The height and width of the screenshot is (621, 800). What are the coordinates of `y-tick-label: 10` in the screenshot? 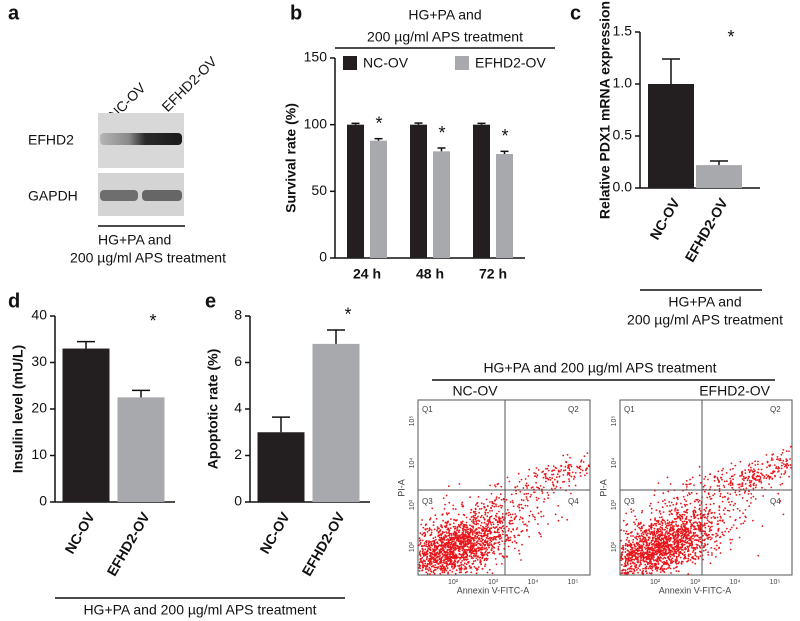 It's located at (39, 454).